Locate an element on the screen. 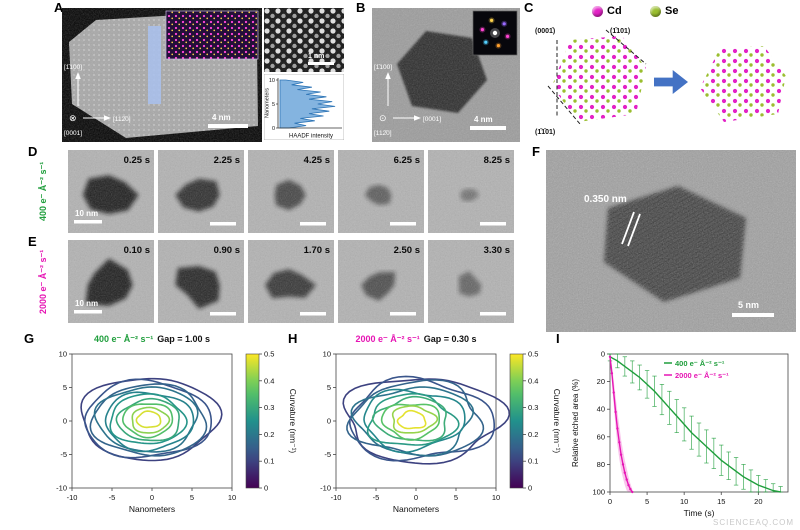  svg-text: 15 is located at coordinates (721, 501).